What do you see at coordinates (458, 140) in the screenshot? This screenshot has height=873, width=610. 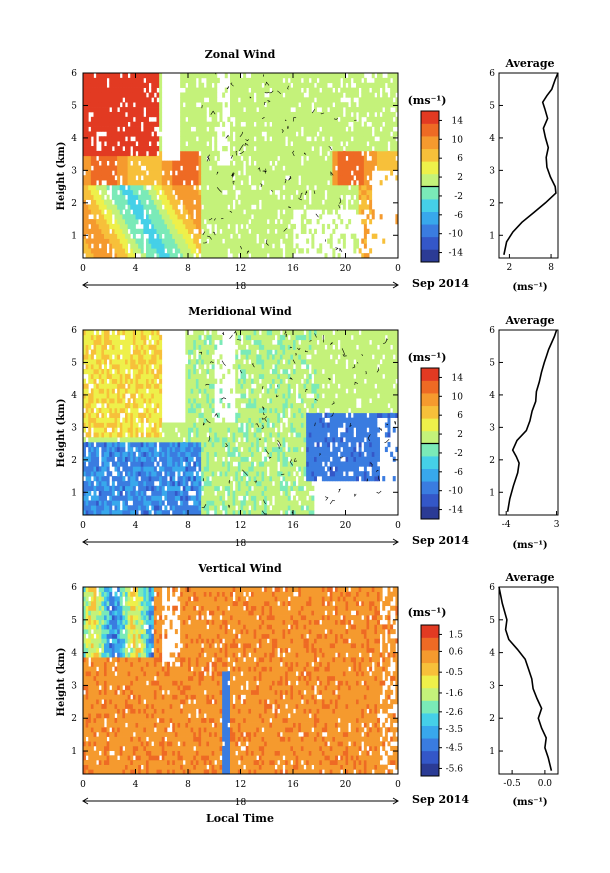 I see `colorbar-tick-label: 10` at bounding box center [458, 140].